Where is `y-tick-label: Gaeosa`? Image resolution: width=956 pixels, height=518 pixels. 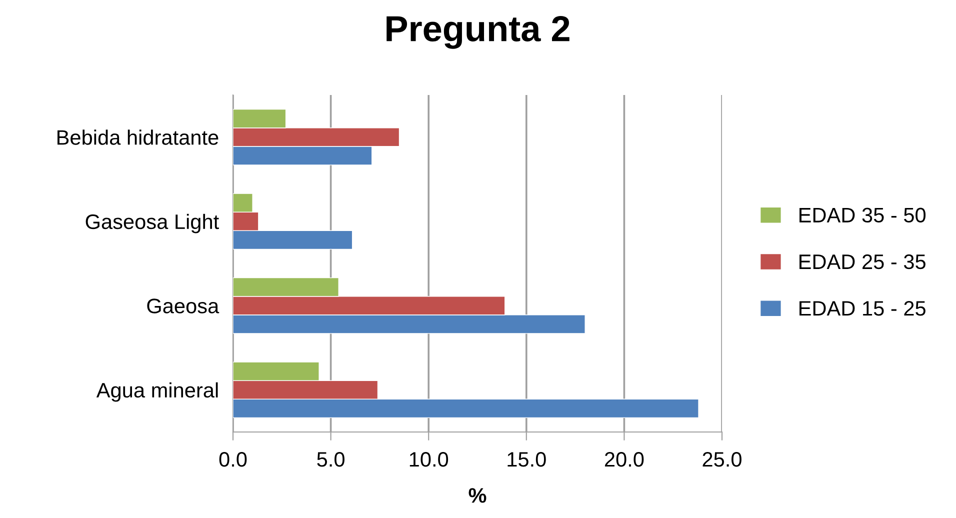 y-tick-label: Gaeosa is located at coordinates (183, 306).